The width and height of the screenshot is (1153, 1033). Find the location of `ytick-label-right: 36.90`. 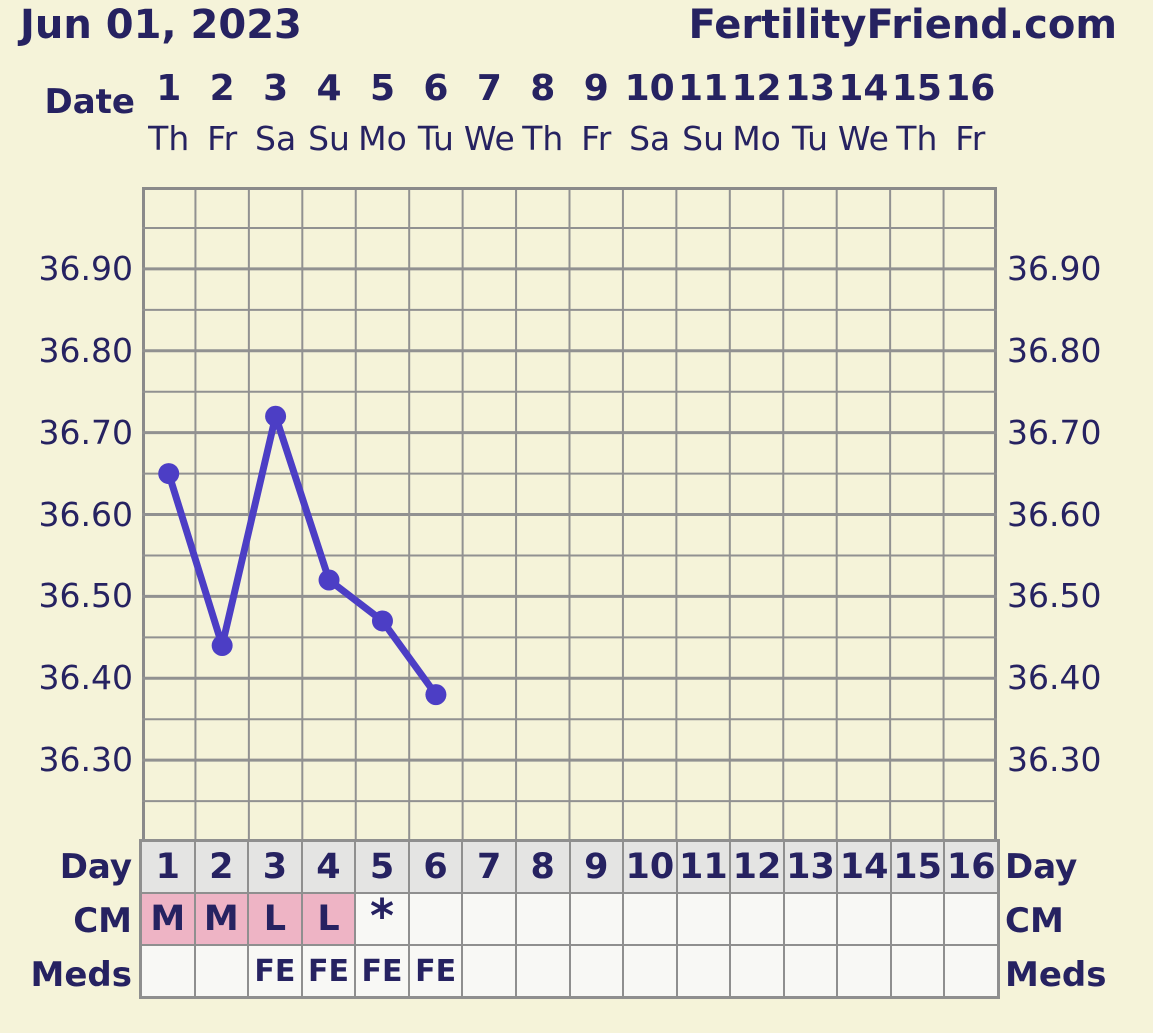

ytick-label-right: 36.90 is located at coordinates (1054, 268).